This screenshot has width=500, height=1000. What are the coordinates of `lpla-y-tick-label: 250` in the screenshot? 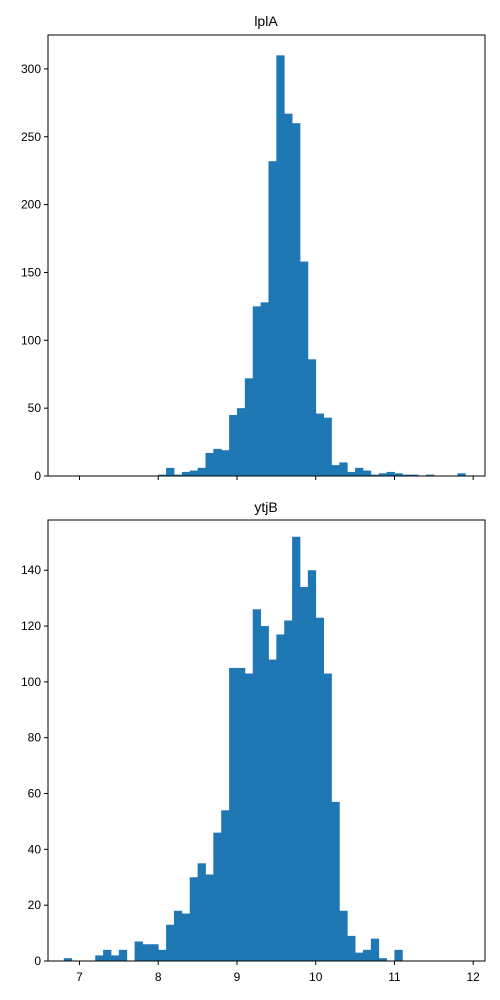 It's located at (31, 137).